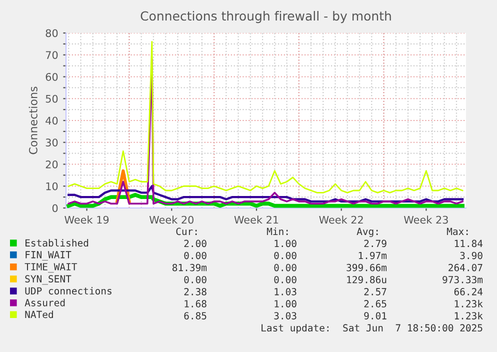 This screenshot has width=497, height=352. What do you see at coordinates (367, 233) in the screenshot?
I see `text: Avg:` at bounding box center [367, 233].